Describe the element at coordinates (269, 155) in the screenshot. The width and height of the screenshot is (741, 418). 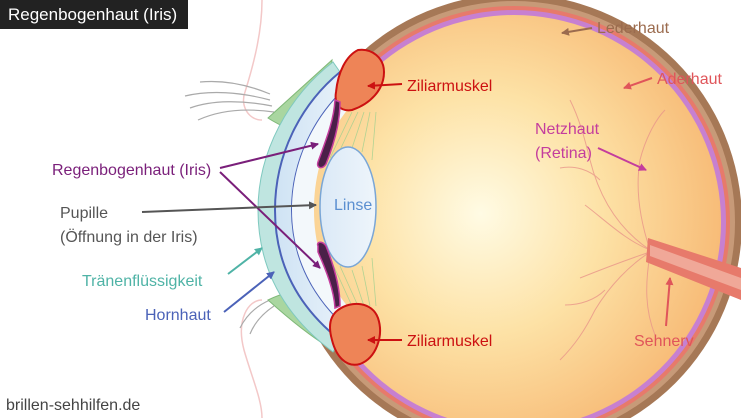
I see `regenbogenhaut-arrow-top` at that location.